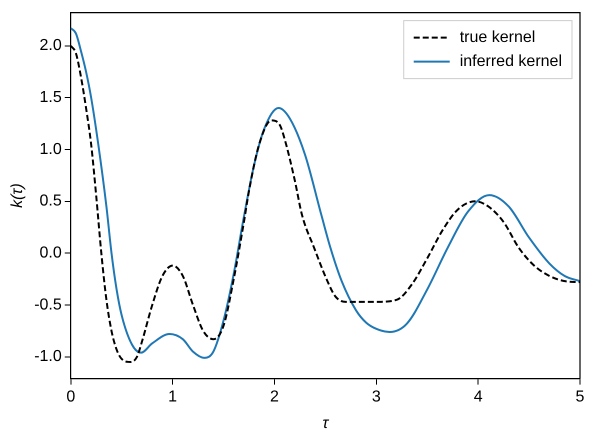  I want to click on y-tick-label: -1.0, so click(48, 357).